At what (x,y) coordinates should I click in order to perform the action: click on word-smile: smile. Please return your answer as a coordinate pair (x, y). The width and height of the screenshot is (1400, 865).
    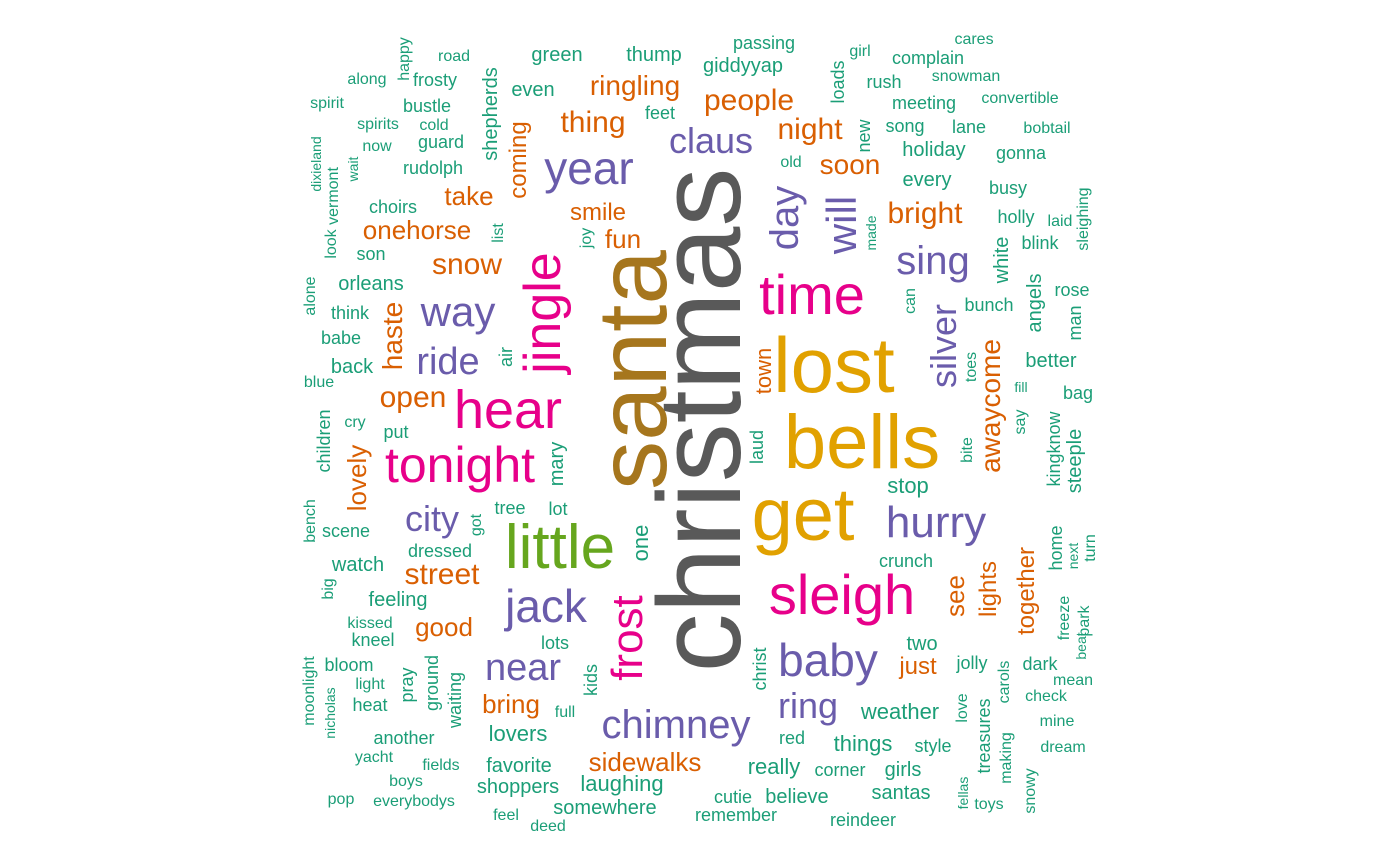
    Looking at the image, I should click on (598, 212).